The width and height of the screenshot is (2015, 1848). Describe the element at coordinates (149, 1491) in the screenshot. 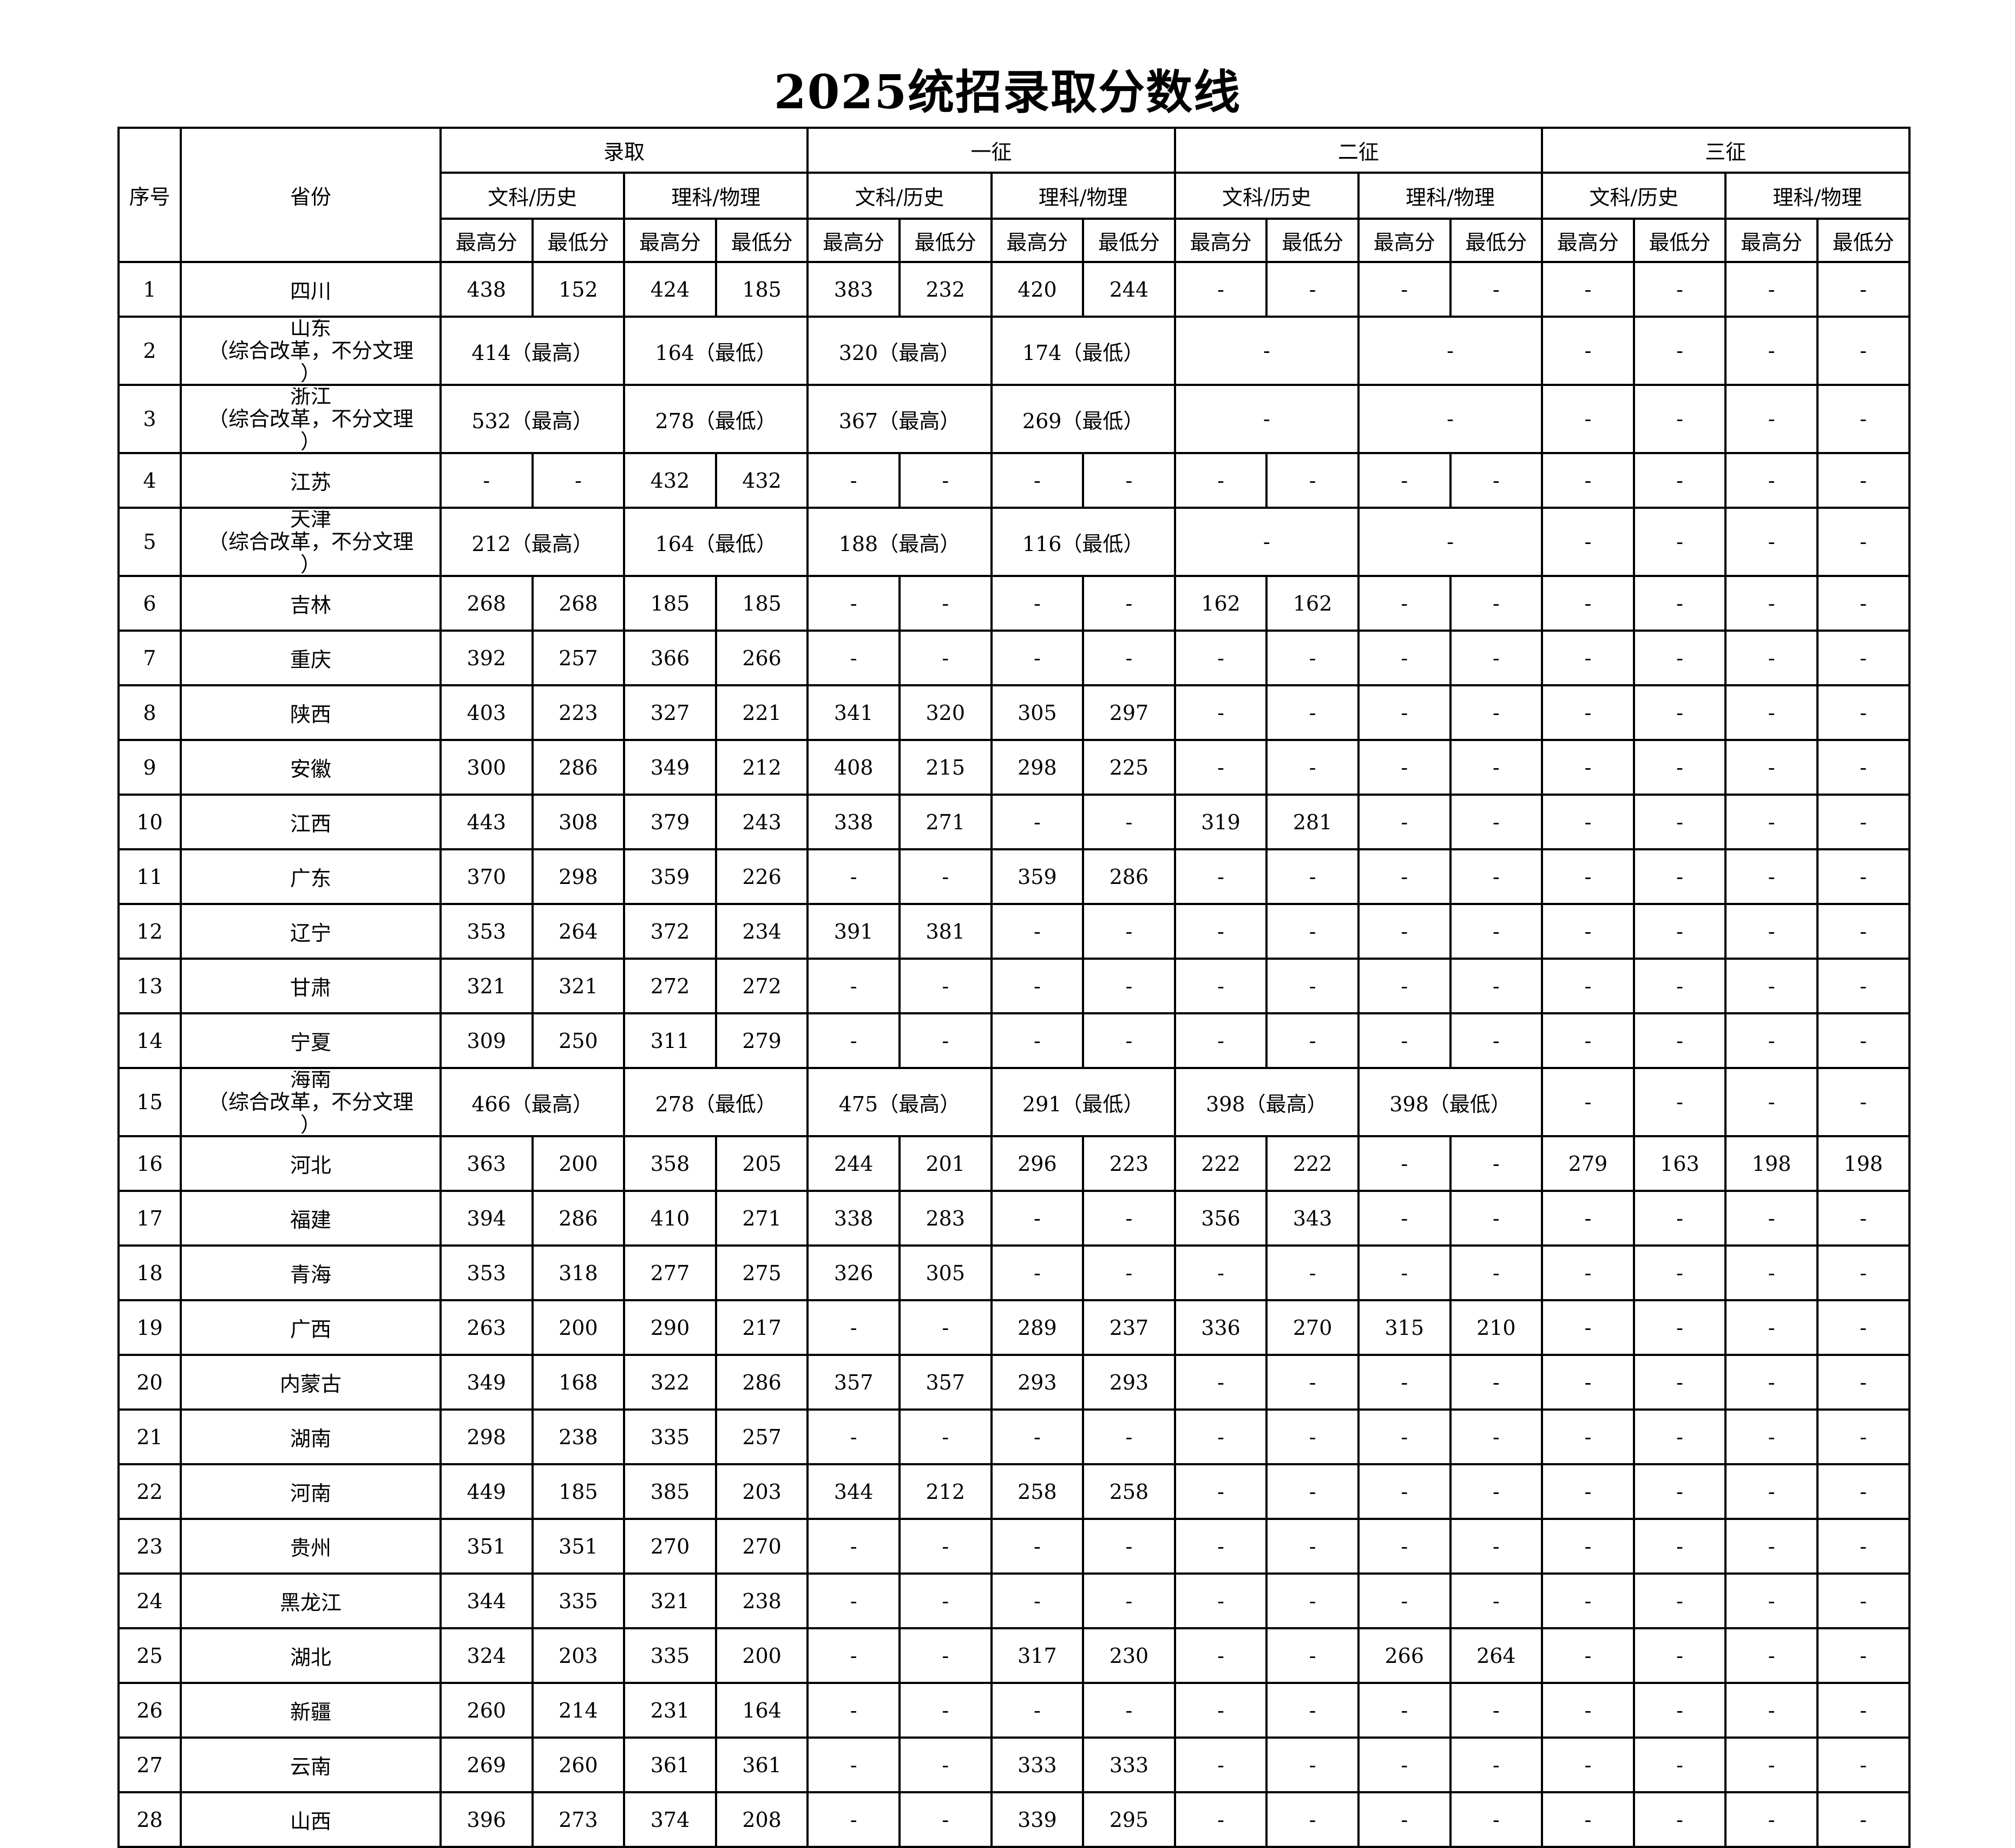

I see `row-index: 22` at that location.